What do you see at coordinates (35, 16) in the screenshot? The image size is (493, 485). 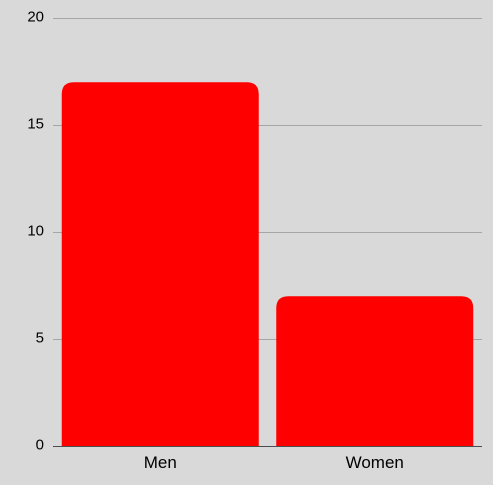 I see `y-tick-label: 20` at bounding box center [35, 16].